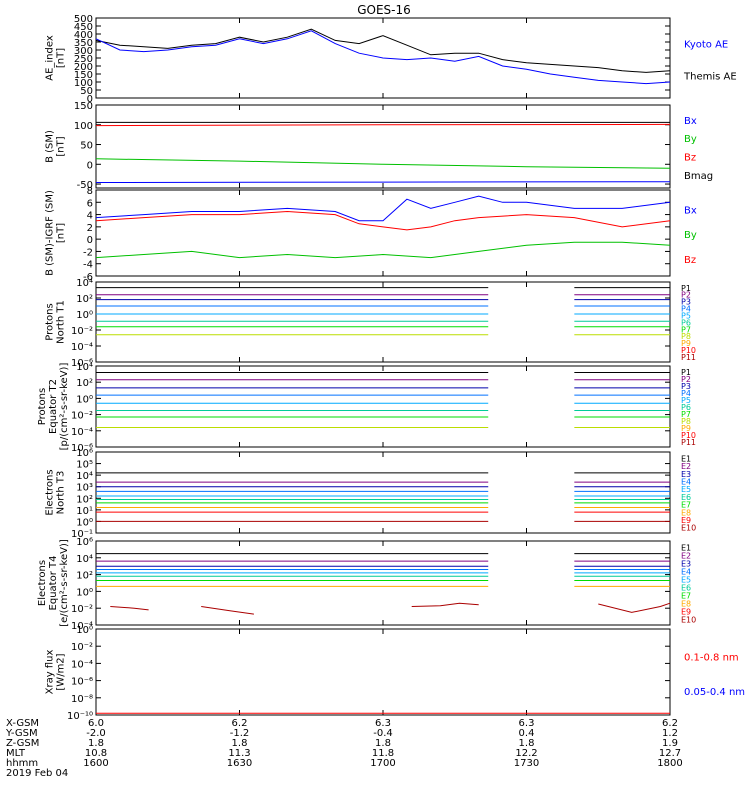  What do you see at coordinates (669, 763) in the screenshot?
I see `x-row-value: 1800` at bounding box center [669, 763].